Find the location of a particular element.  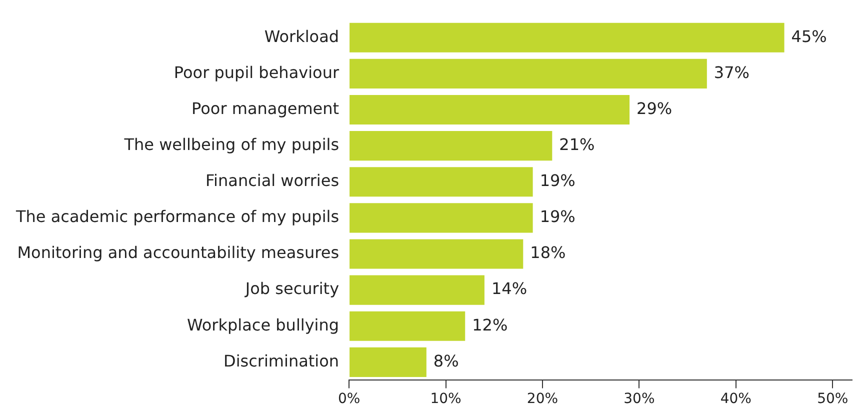

y-tick-label: Workload is located at coordinates (302, 36).